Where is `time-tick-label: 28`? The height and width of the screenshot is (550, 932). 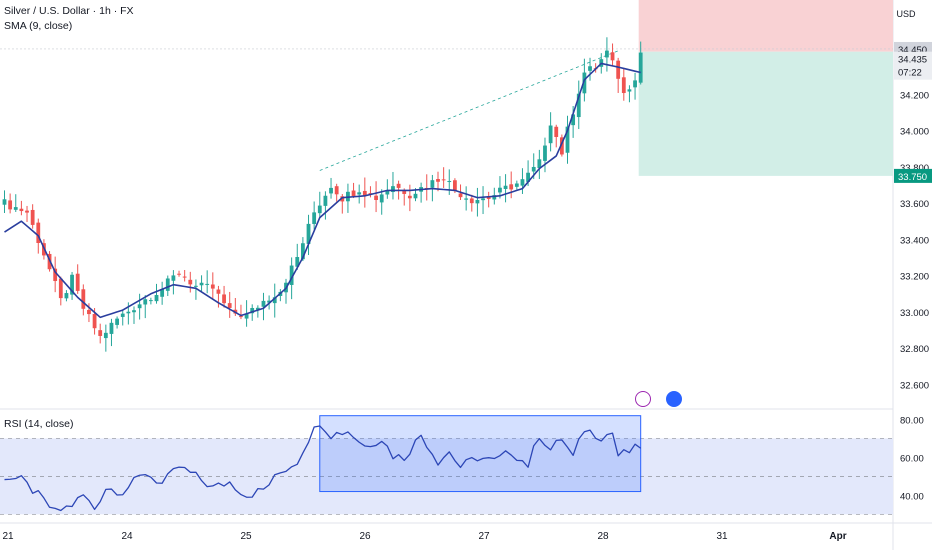 time-tick-label: 28 is located at coordinates (603, 536).